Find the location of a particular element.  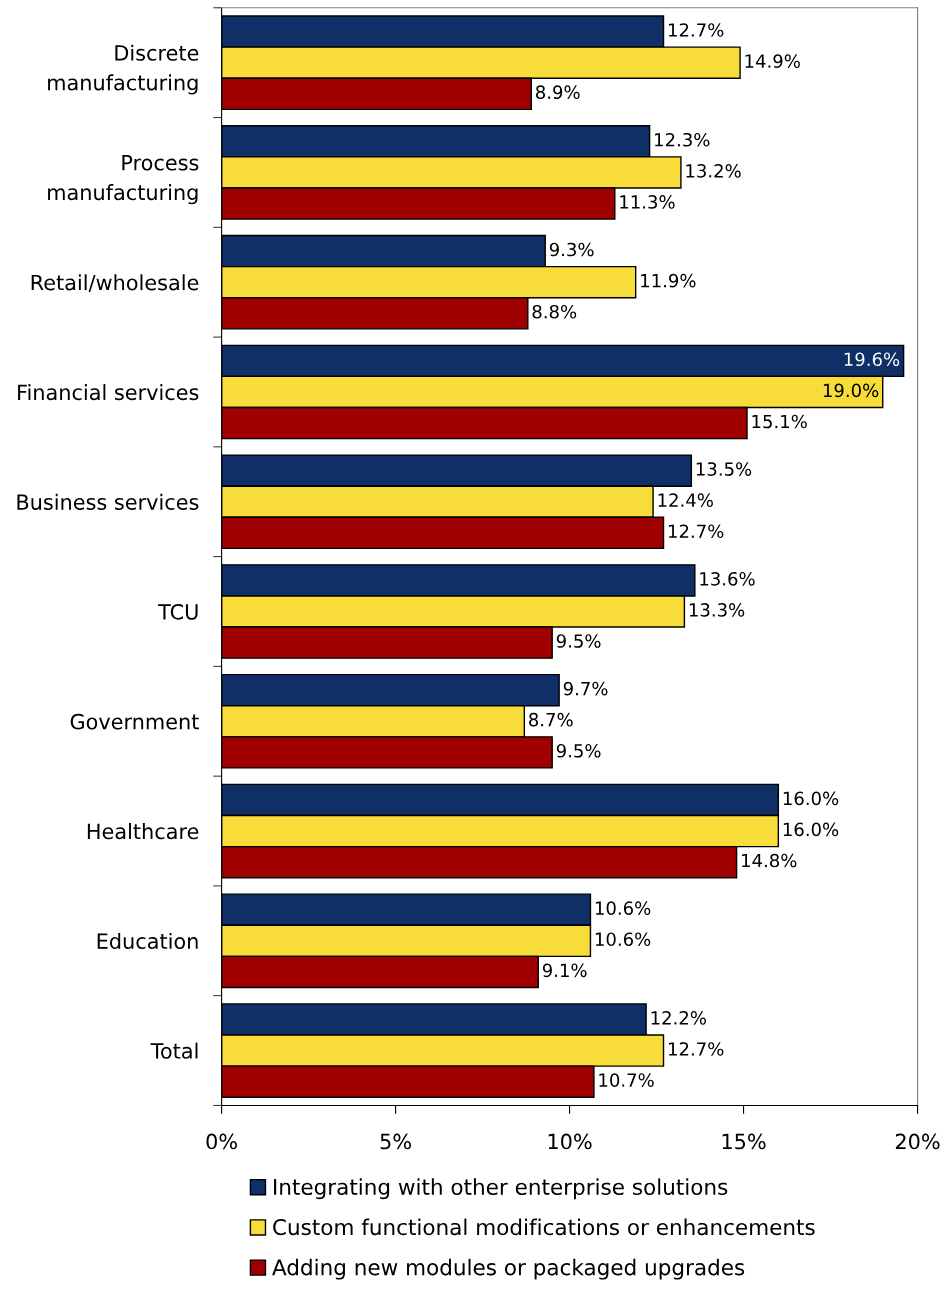

legend-label: Adding new modules or packaged upgrades is located at coordinates (508, 1269).